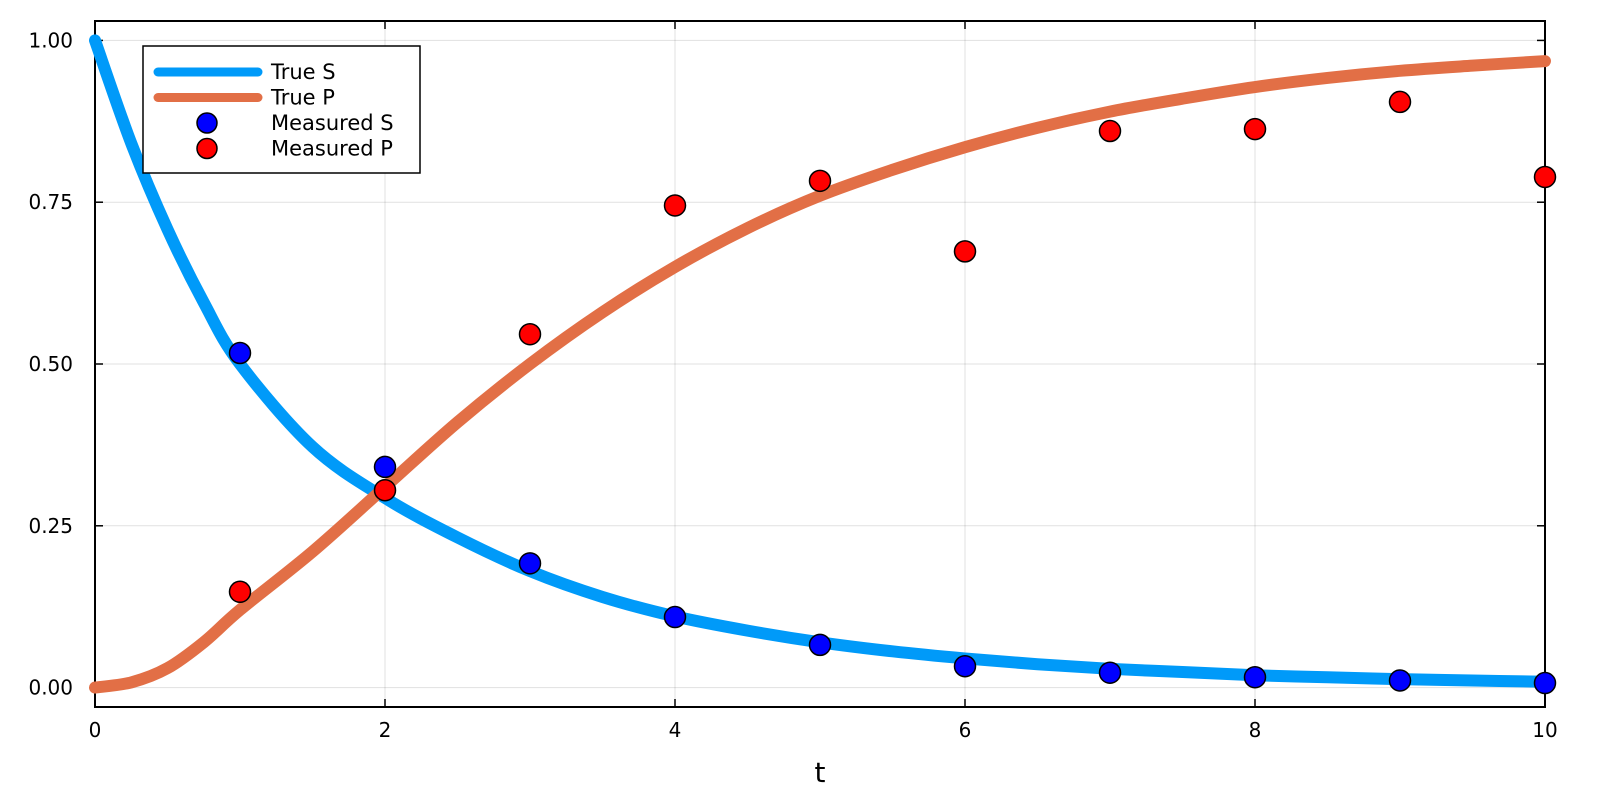  I want to click on legend-label-measured-p: Measured P, so click(332, 149).